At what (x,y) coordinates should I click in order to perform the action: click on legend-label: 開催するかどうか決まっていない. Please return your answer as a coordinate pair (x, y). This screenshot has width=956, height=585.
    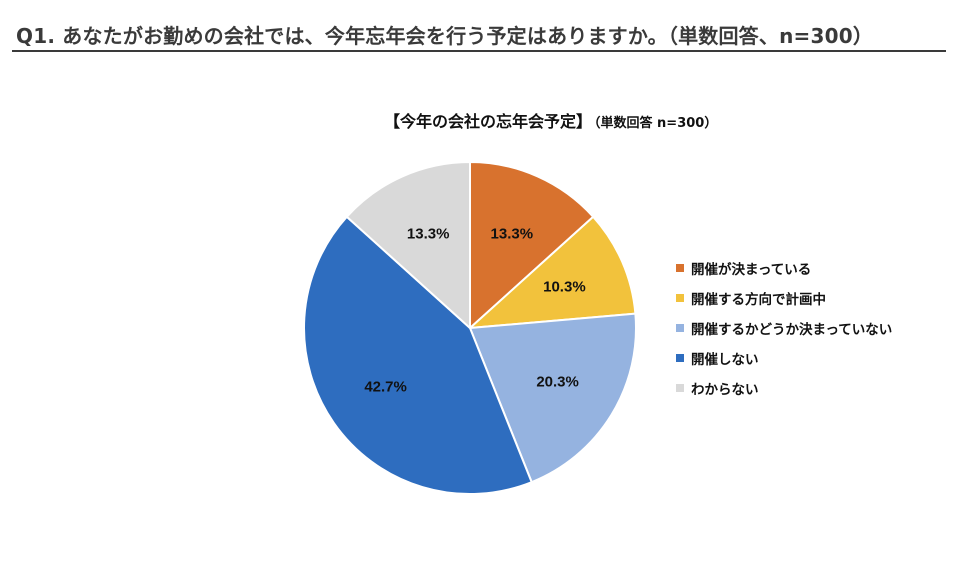
    Looking at the image, I should click on (792, 330).